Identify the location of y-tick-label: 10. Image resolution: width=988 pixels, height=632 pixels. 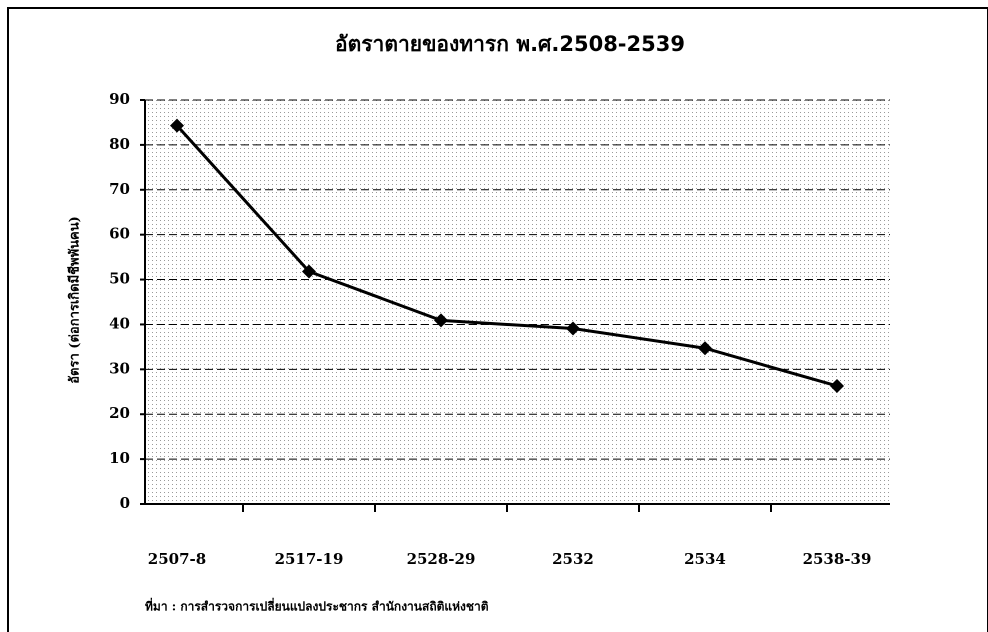
(119, 458).